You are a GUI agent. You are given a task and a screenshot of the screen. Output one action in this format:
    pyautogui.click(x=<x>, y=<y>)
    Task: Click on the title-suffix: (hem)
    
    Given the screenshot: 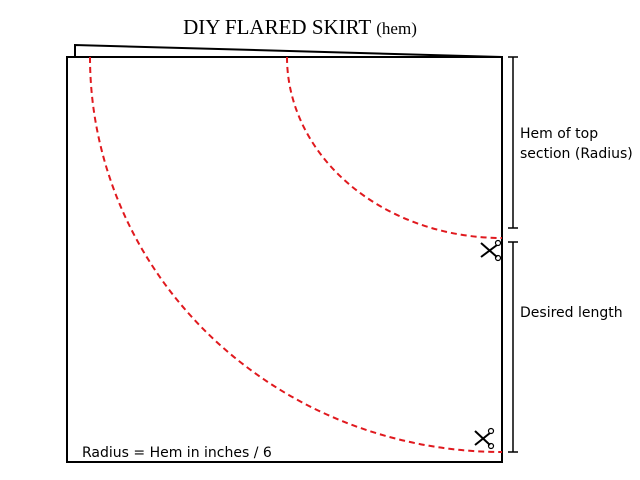 What is the action you would take?
    pyautogui.click(x=396, y=28)
    